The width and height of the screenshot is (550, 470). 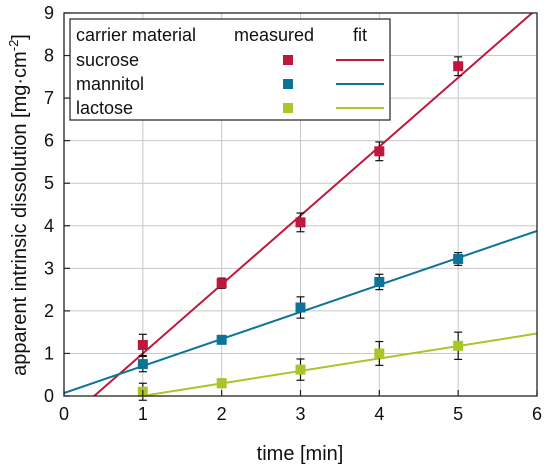 I want to click on legend-header-measured: measured, so click(x=274, y=35).